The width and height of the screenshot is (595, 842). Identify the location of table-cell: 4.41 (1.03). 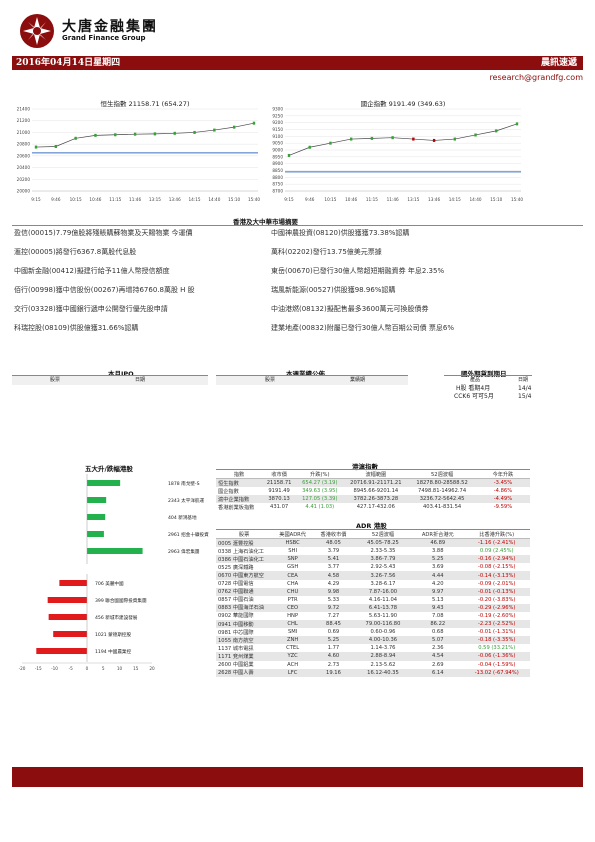
(320, 507).